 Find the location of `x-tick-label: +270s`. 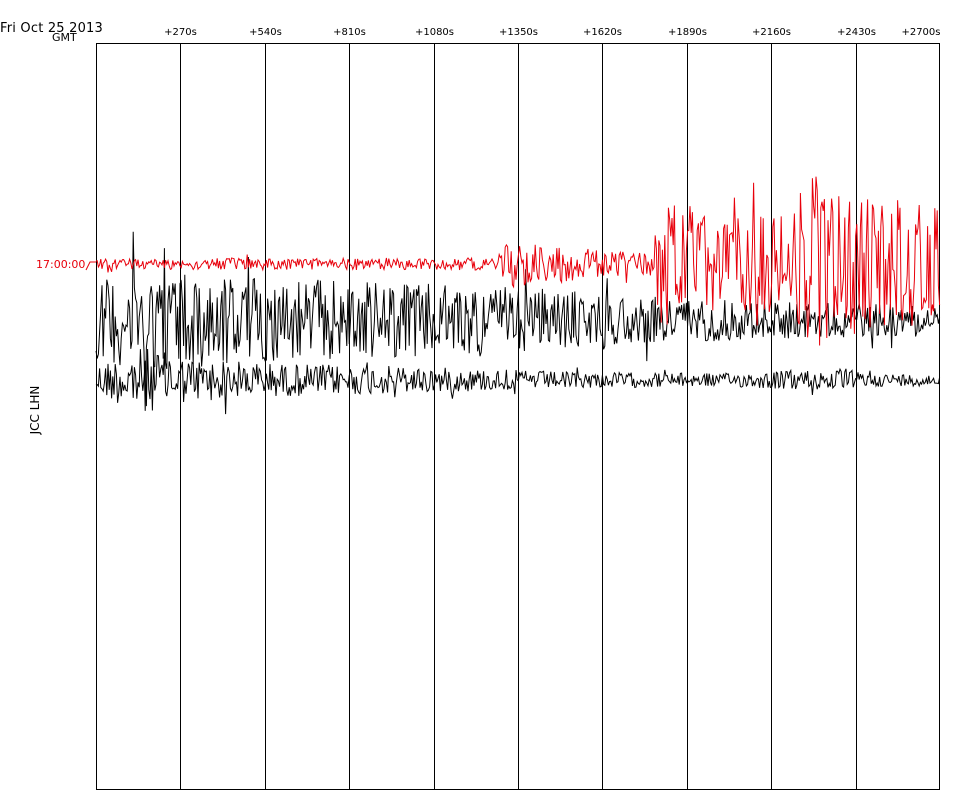

x-tick-label: +270s is located at coordinates (180, 32).